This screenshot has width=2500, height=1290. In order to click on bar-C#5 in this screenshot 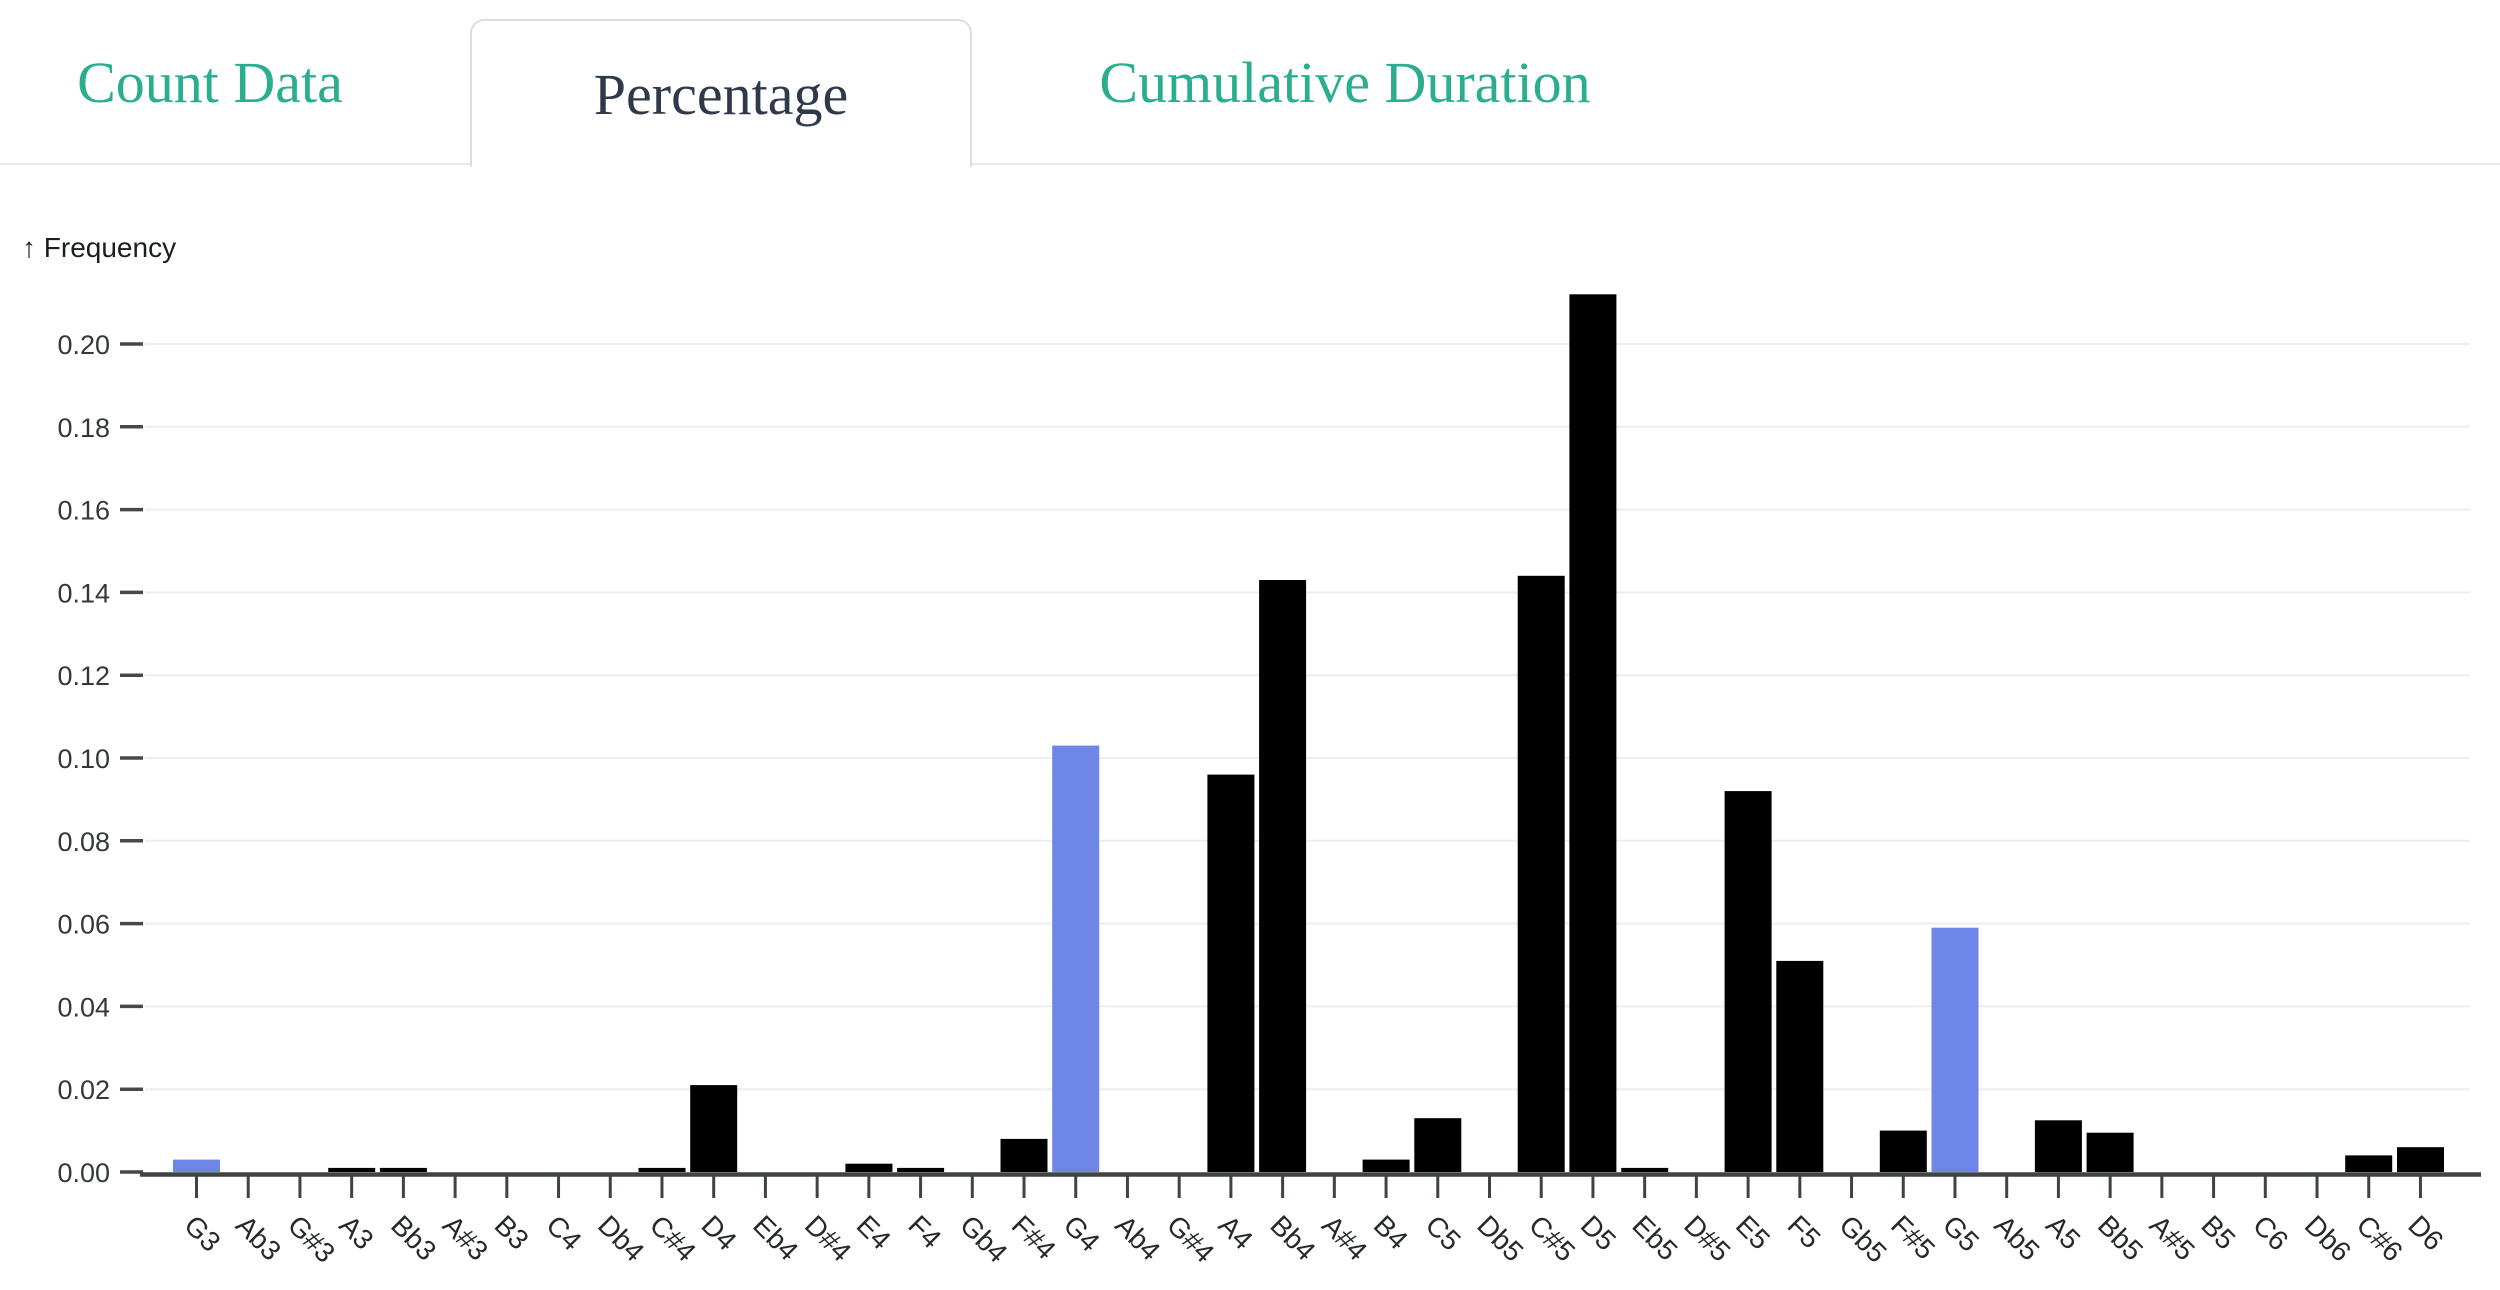, I will do `click(1541, 873)`.